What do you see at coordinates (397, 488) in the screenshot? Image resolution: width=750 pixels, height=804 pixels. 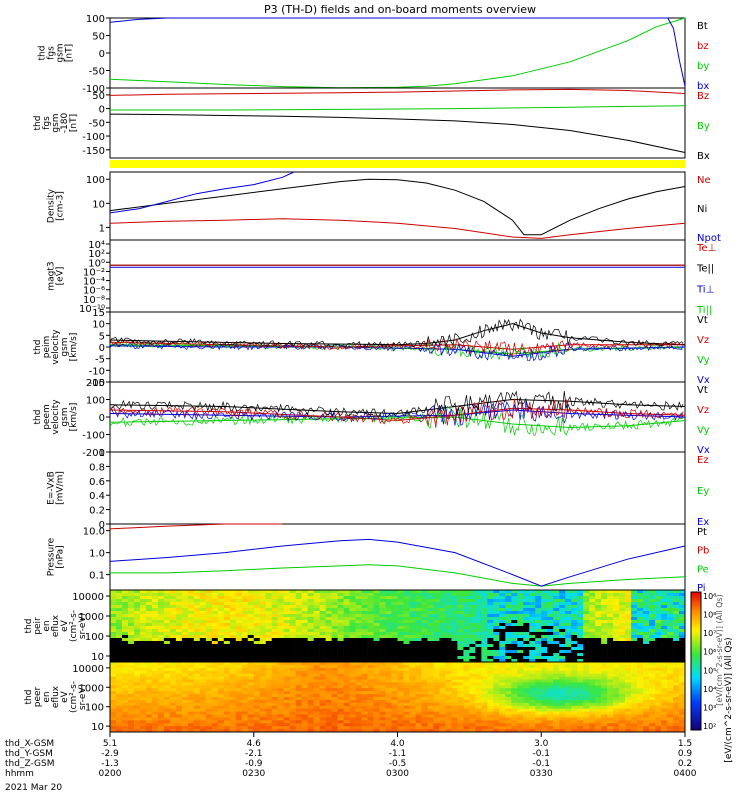 I see `panel-frame` at bounding box center [397, 488].